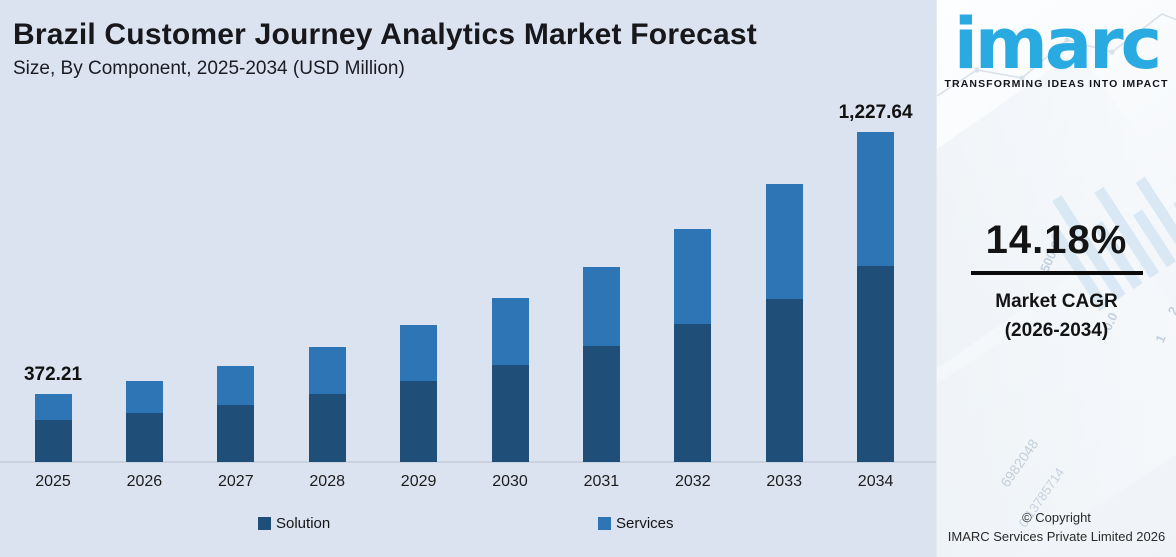  Describe the element at coordinates (144, 397) in the screenshot. I see `bar-2026-services` at that location.